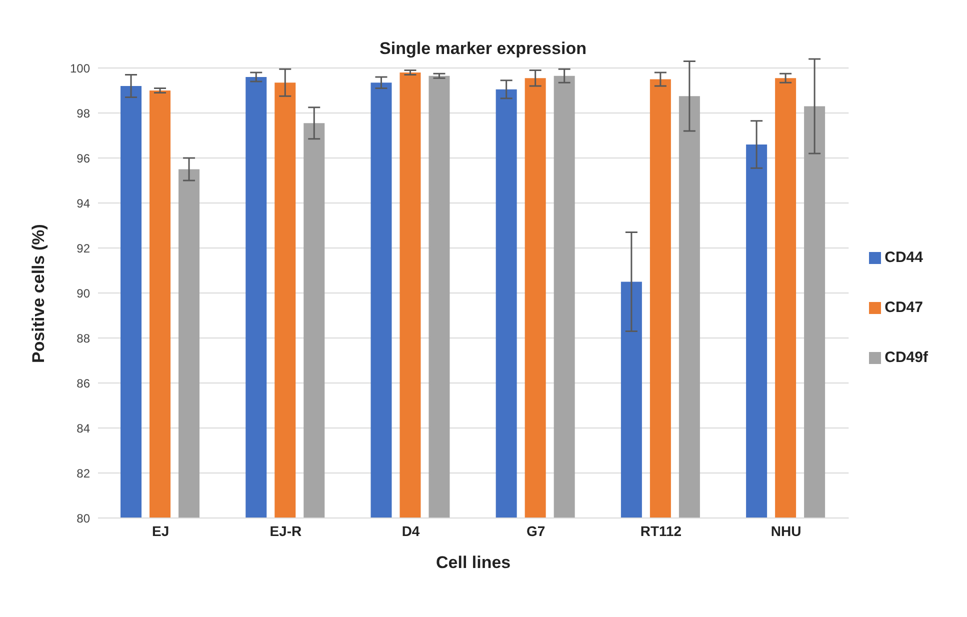 The image size is (967, 617). I want to click on x-tick-label: G7, so click(536, 530).